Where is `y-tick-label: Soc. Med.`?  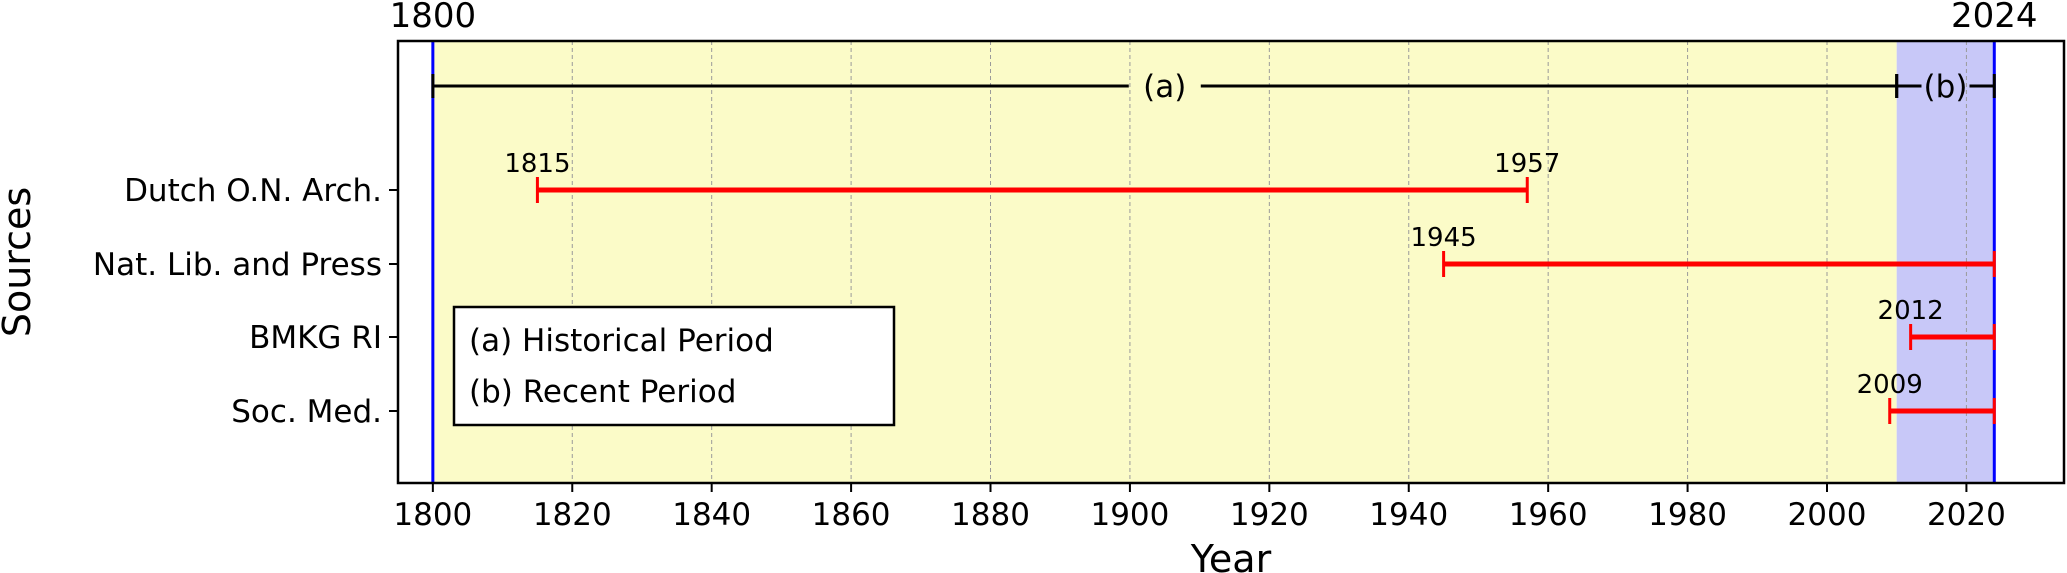 y-tick-label: Soc. Med. is located at coordinates (306, 412).